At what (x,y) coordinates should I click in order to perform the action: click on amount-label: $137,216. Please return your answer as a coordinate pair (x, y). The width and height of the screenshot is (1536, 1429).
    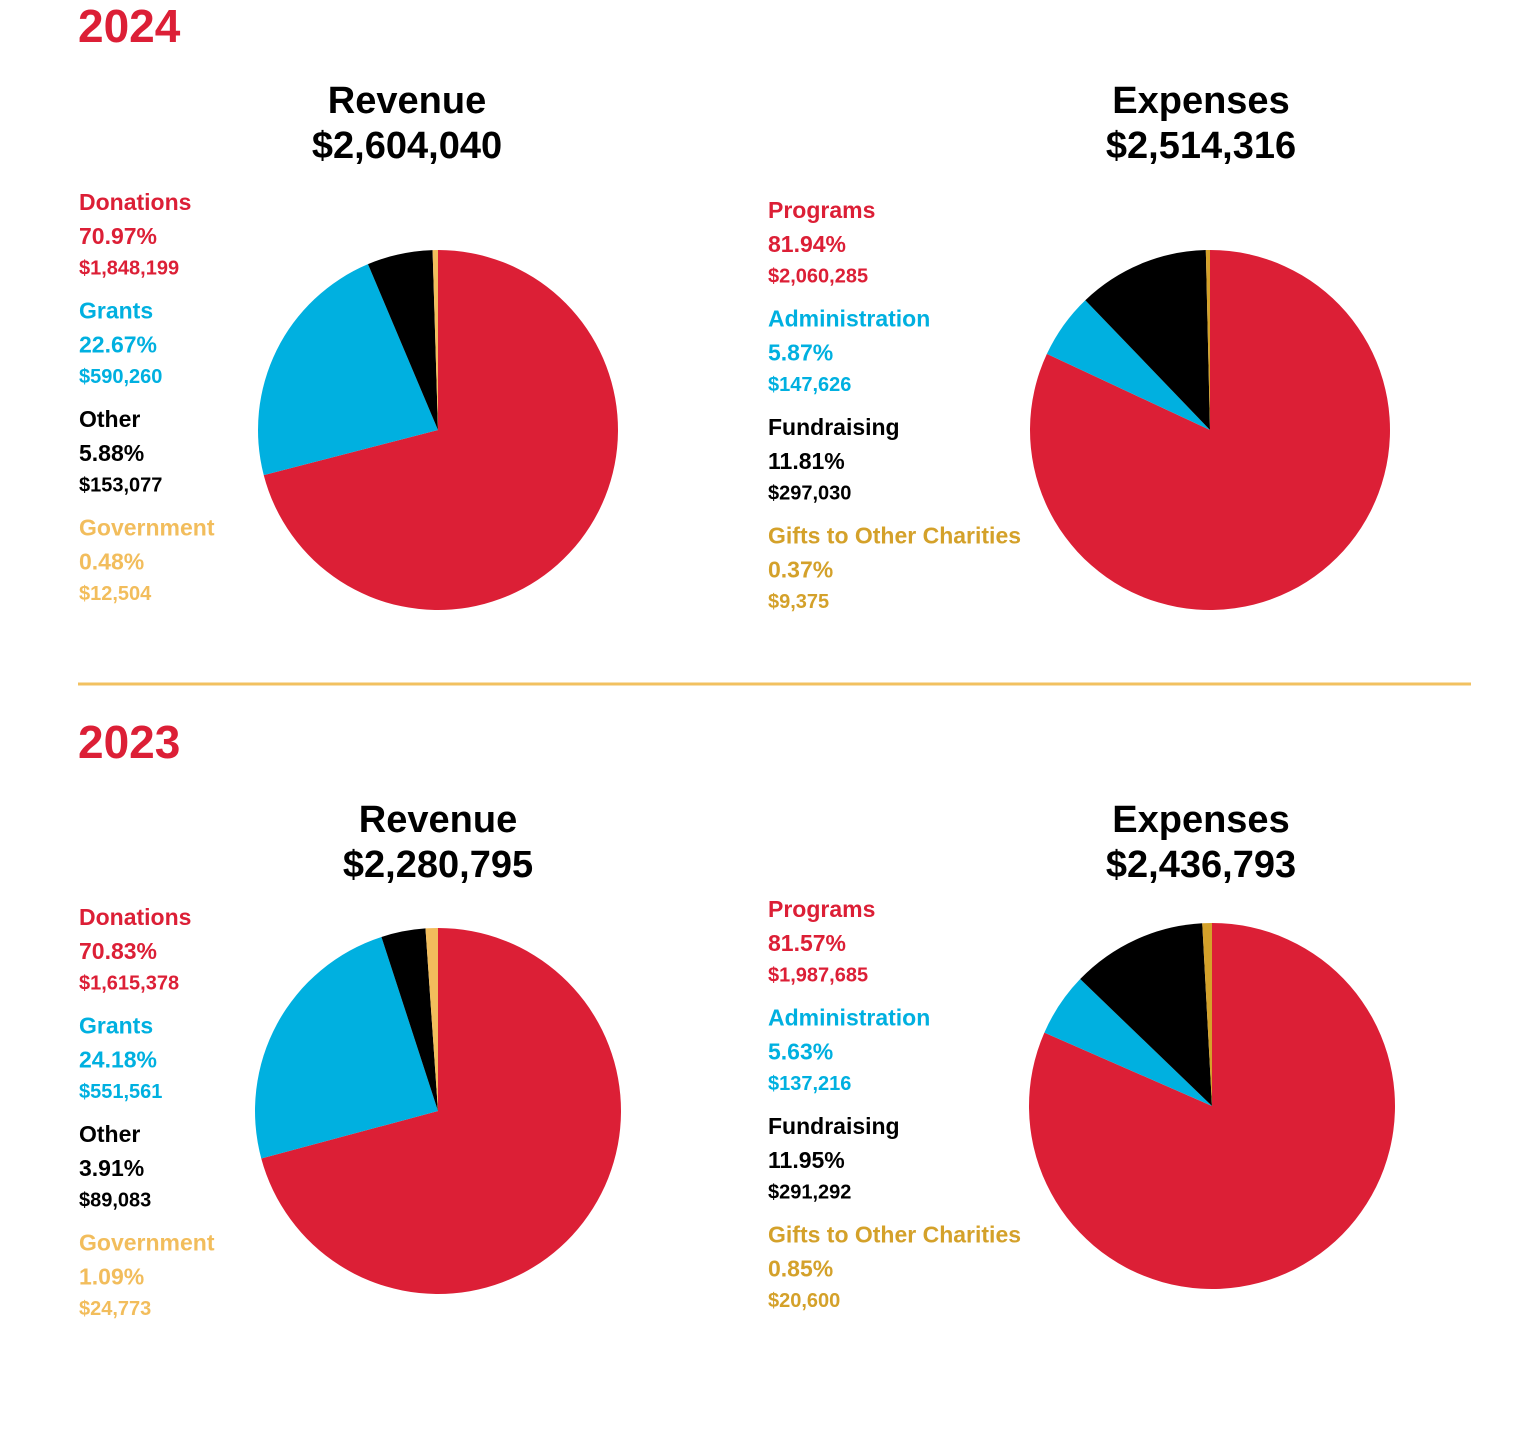
    Looking at the image, I should click on (809, 1084).